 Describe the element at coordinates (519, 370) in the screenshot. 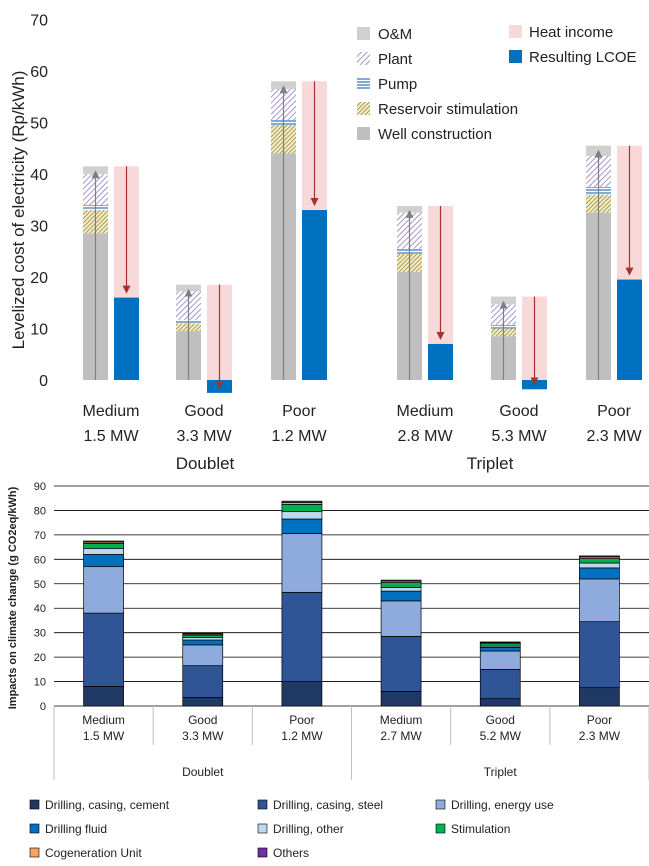

I see `lcoe-category-5: Good 5.3 MW` at that location.